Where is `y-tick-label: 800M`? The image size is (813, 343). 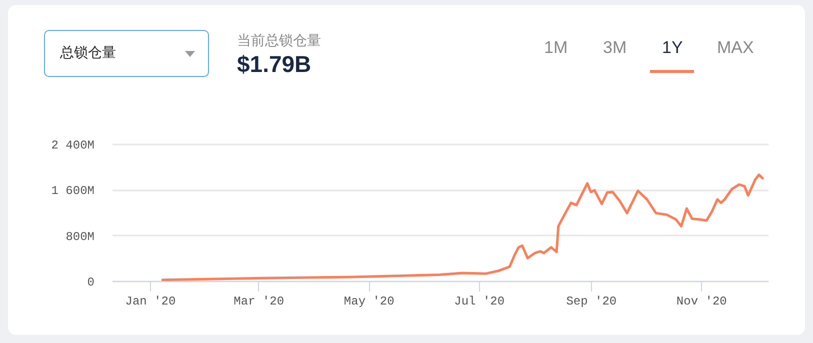 y-tick-label: 800M is located at coordinates (80, 237).